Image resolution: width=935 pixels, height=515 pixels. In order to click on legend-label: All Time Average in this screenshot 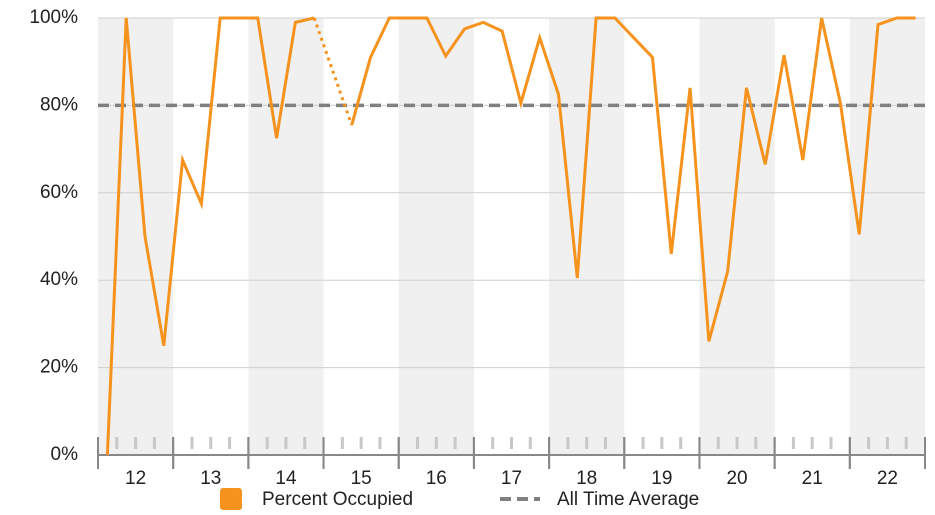, I will do `click(628, 499)`.